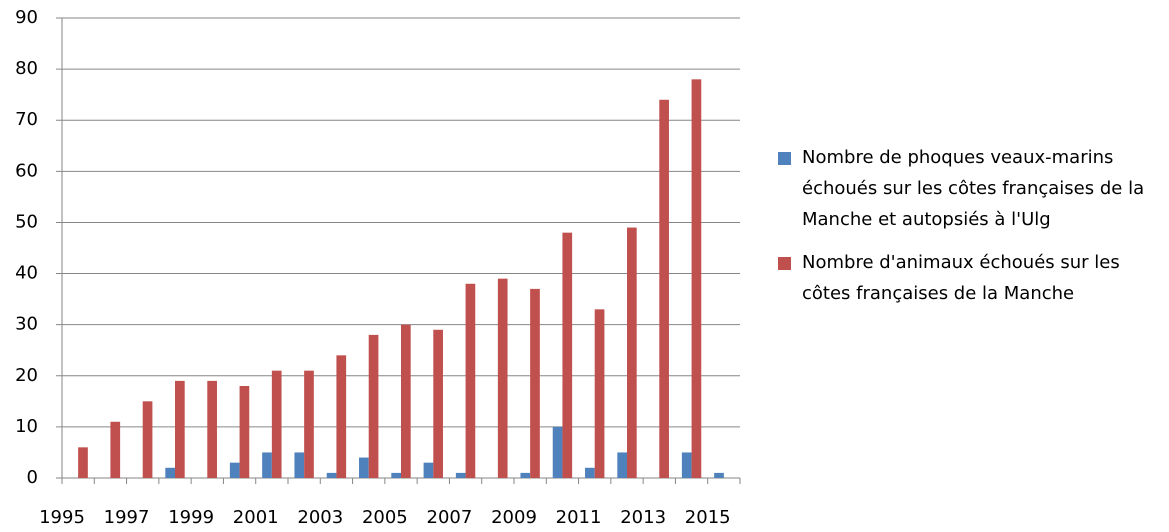  Describe the element at coordinates (26, 324) in the screenshot. I see `y-tick-label: 30` at that location.